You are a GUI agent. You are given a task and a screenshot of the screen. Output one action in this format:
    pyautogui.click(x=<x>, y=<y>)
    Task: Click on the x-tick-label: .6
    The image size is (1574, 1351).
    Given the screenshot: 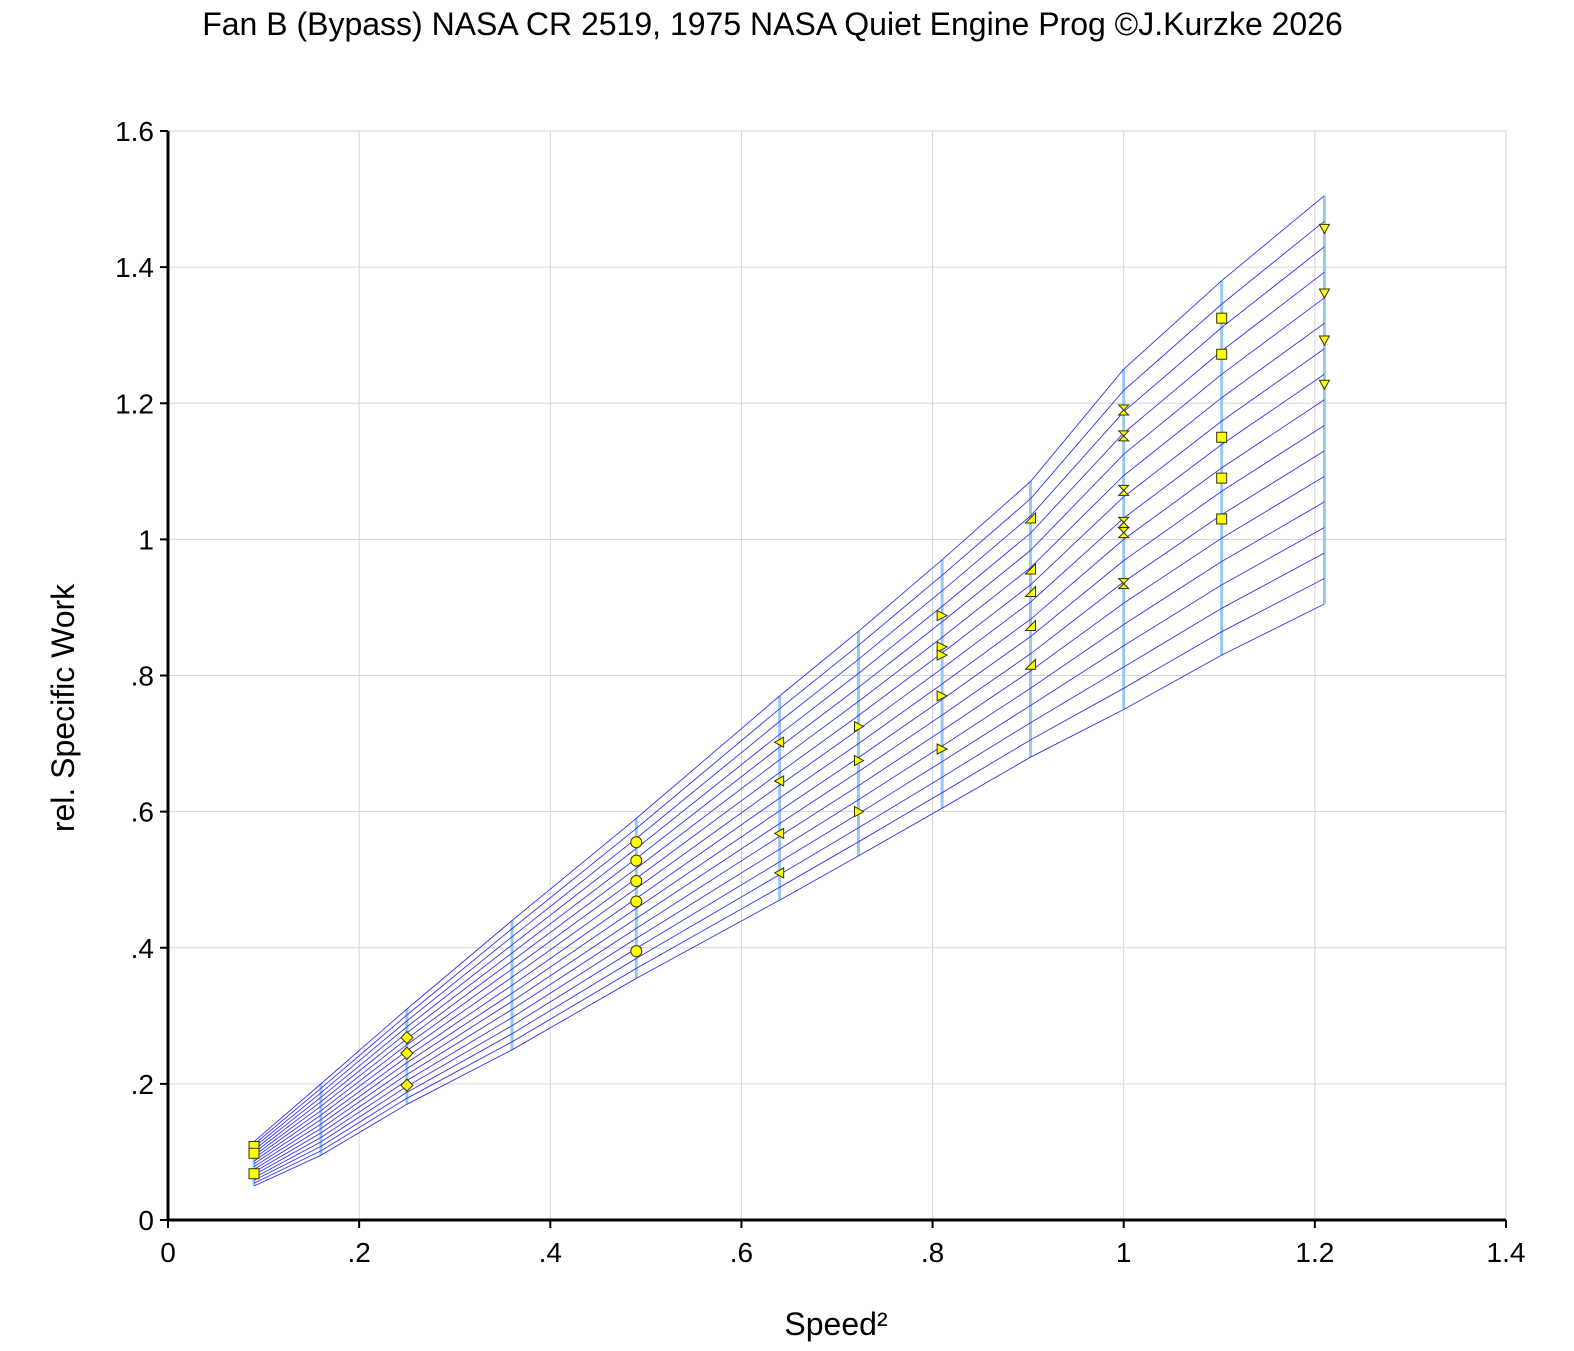 What is the action you would take?
    pyautogui.click(x=741, y=1252)
    